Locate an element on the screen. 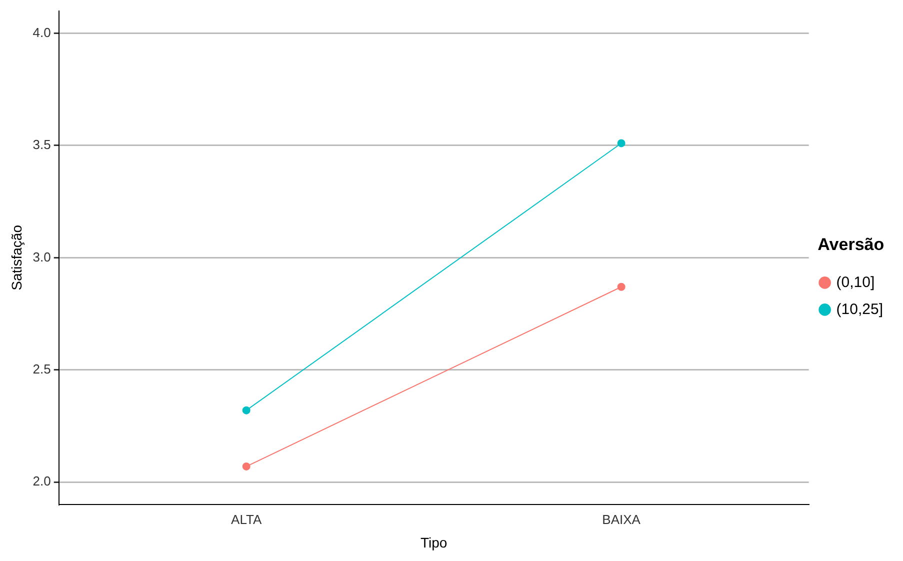 The height and width of the screenshot is (561, 903). legend-label: (10,25] is located at coordinates (860, 309).